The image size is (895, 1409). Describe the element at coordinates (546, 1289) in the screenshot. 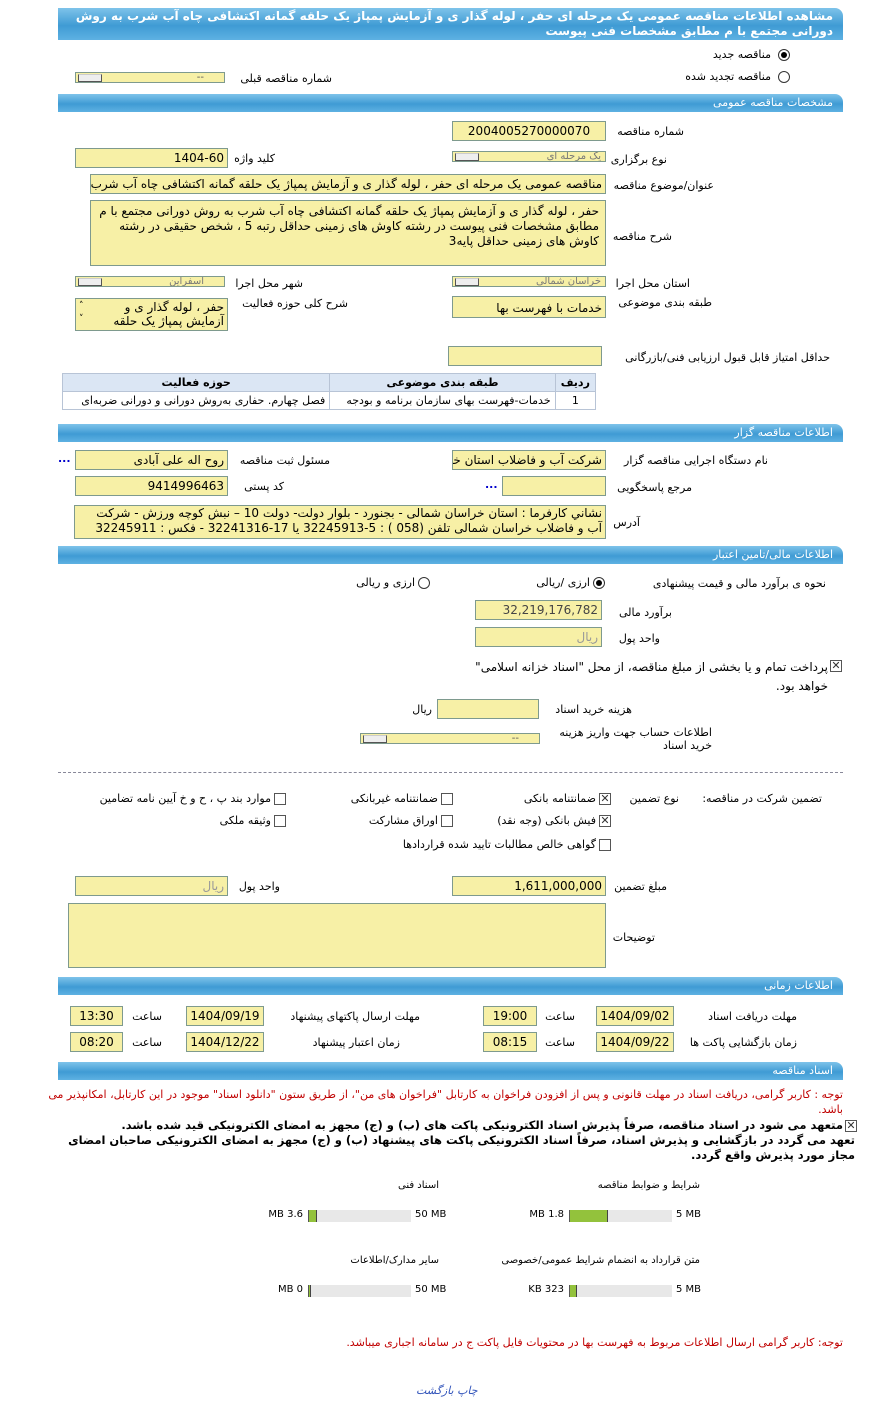

I see `file-size: 323 KB` at that location.